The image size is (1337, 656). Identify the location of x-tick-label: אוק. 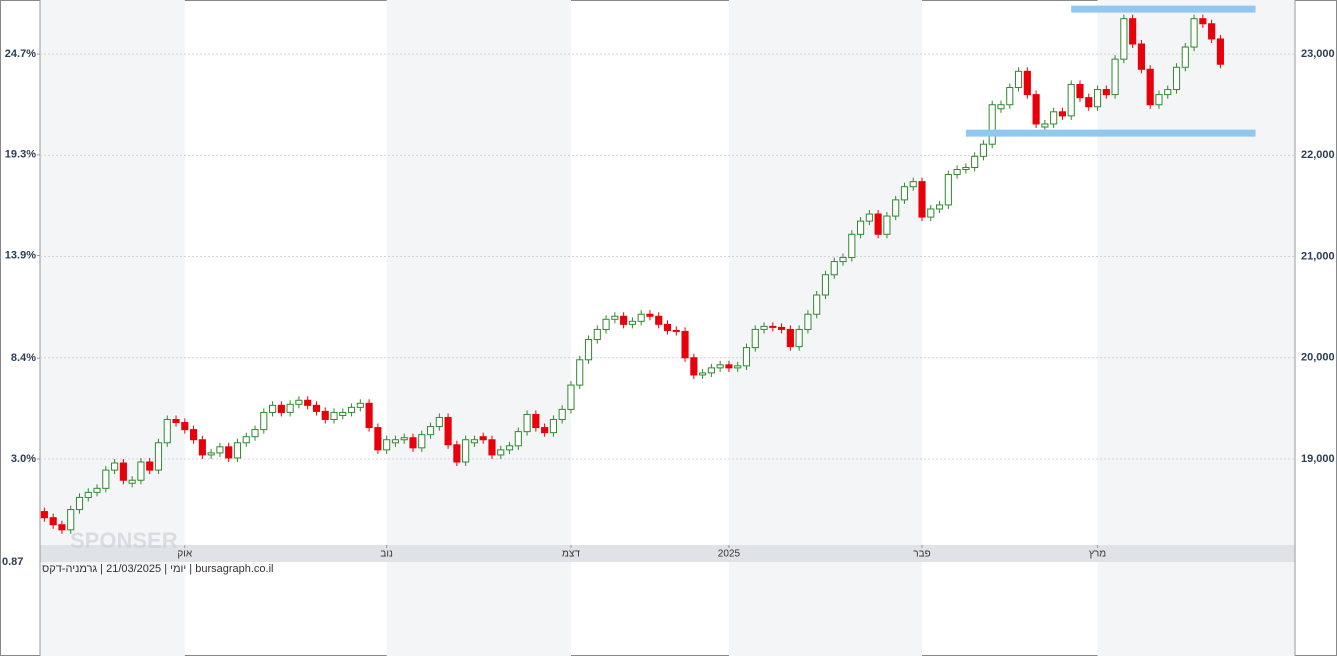
(184, 554).